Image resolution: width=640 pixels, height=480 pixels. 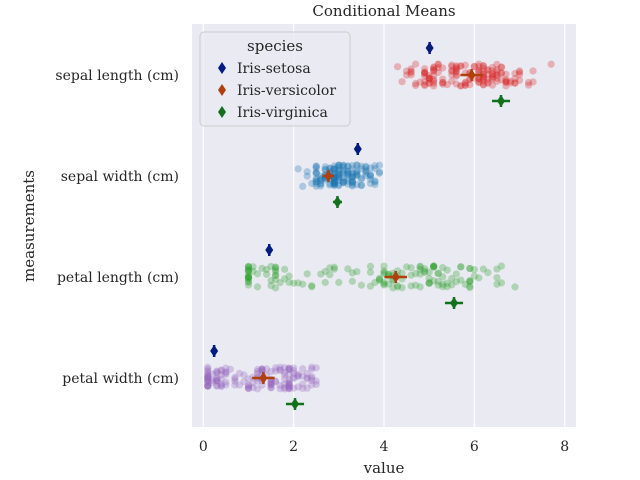 I want to click on x-axis-label: value, so click(x=384, y=468).